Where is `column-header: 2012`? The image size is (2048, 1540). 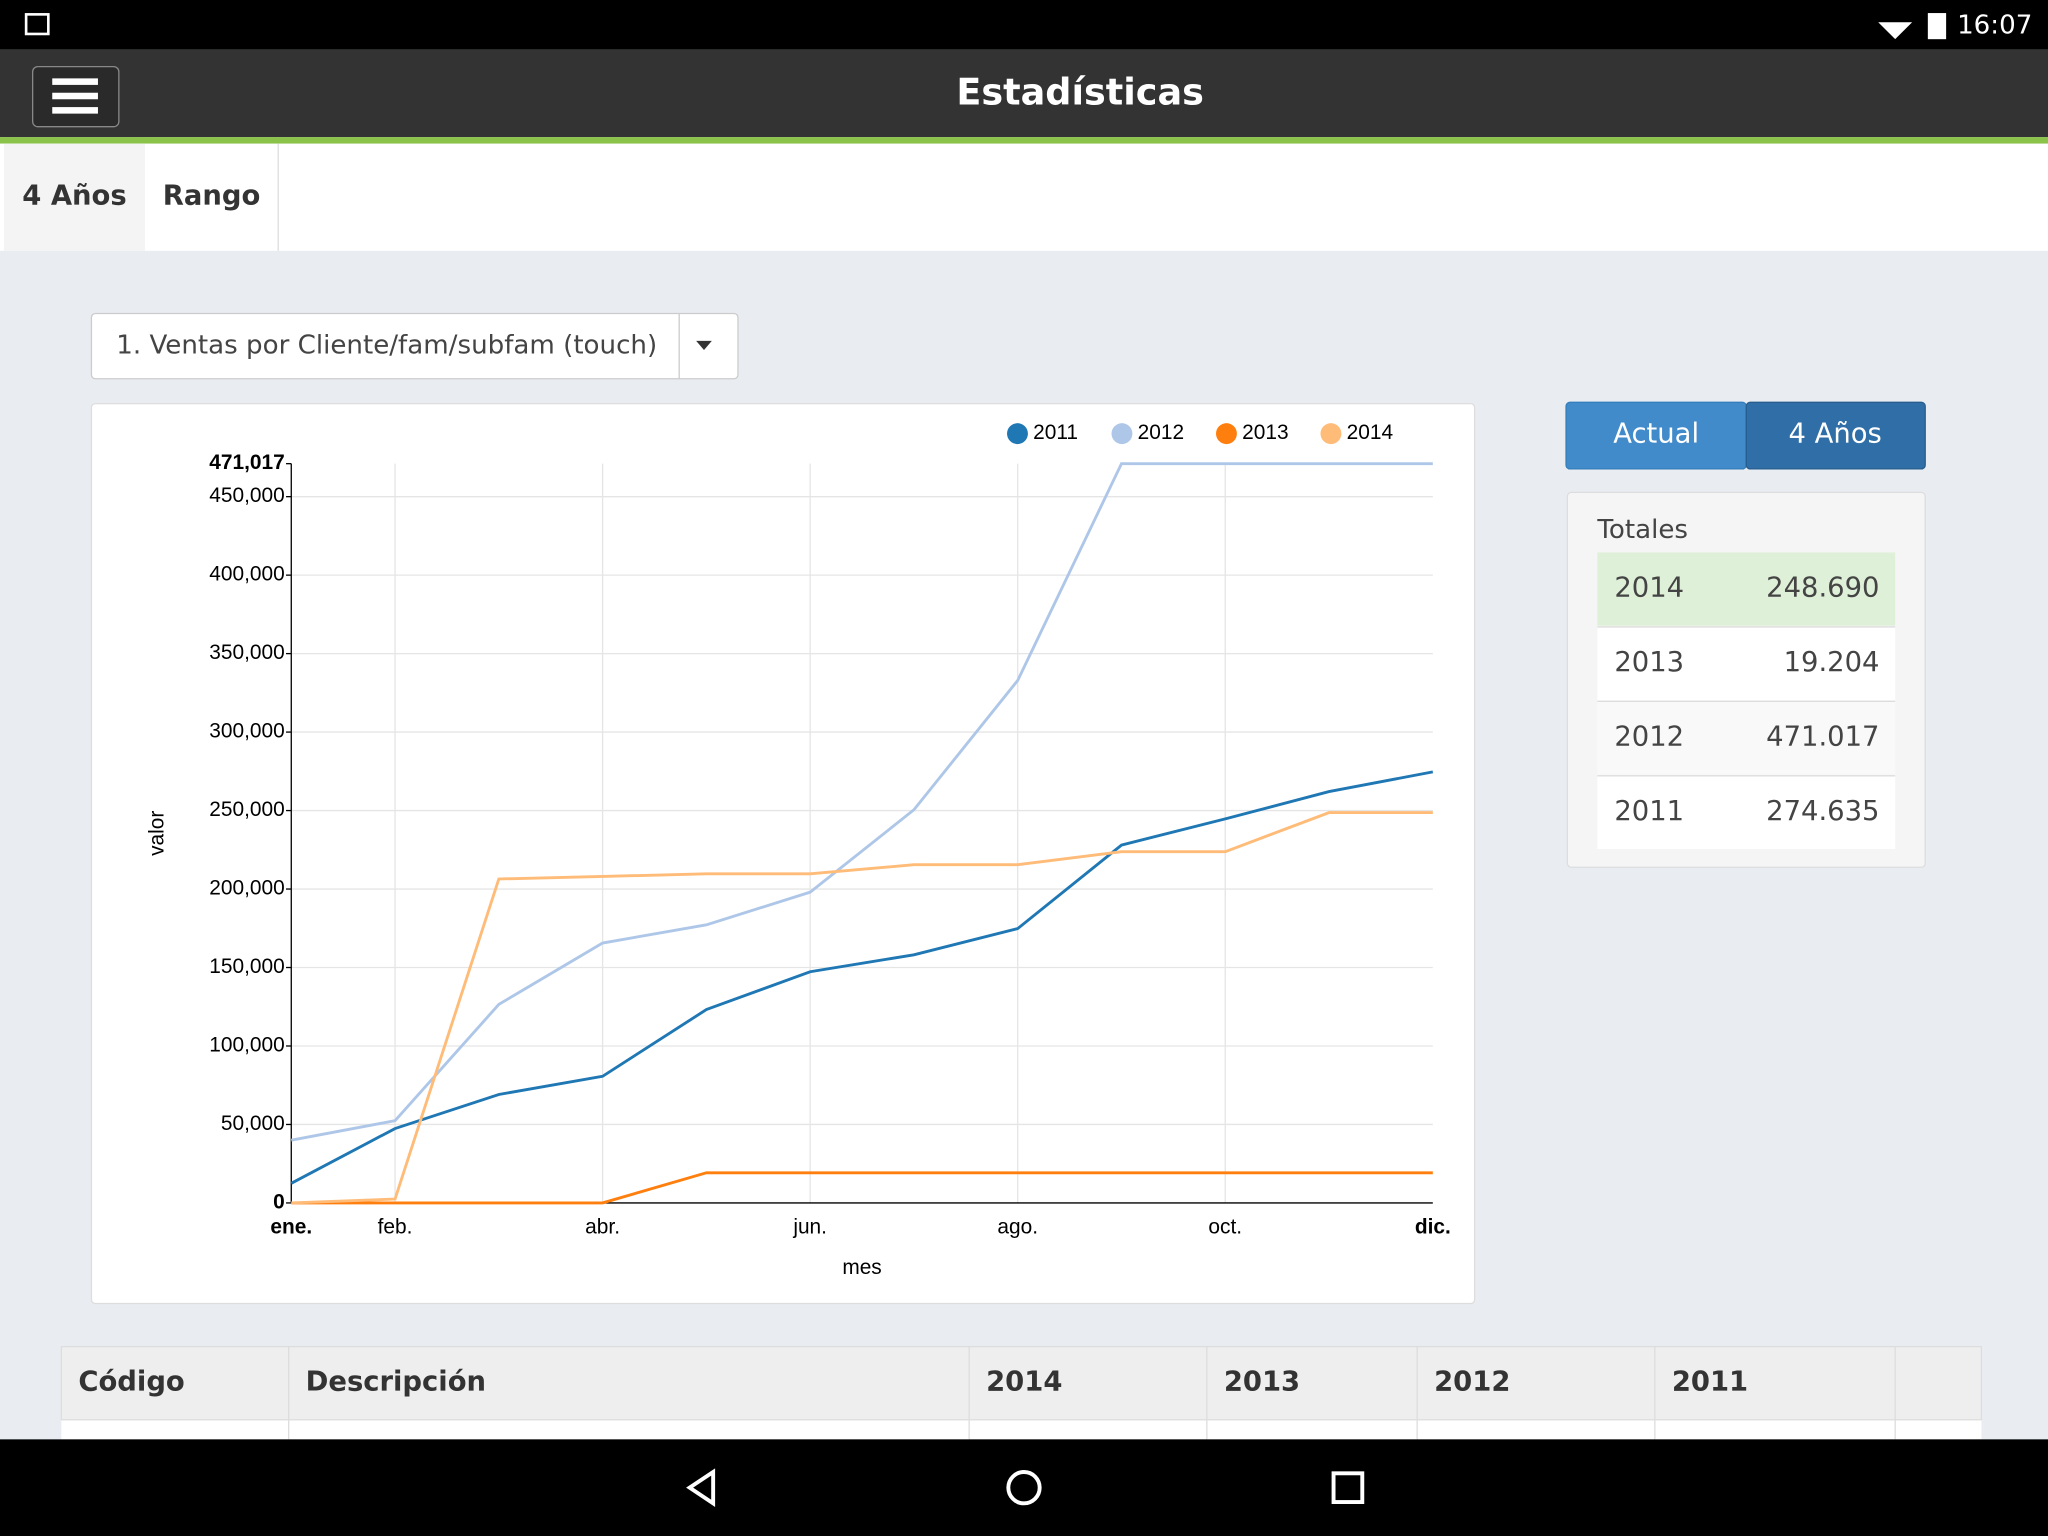
column-header: 2012 is located at coordinates (1472, 1382).